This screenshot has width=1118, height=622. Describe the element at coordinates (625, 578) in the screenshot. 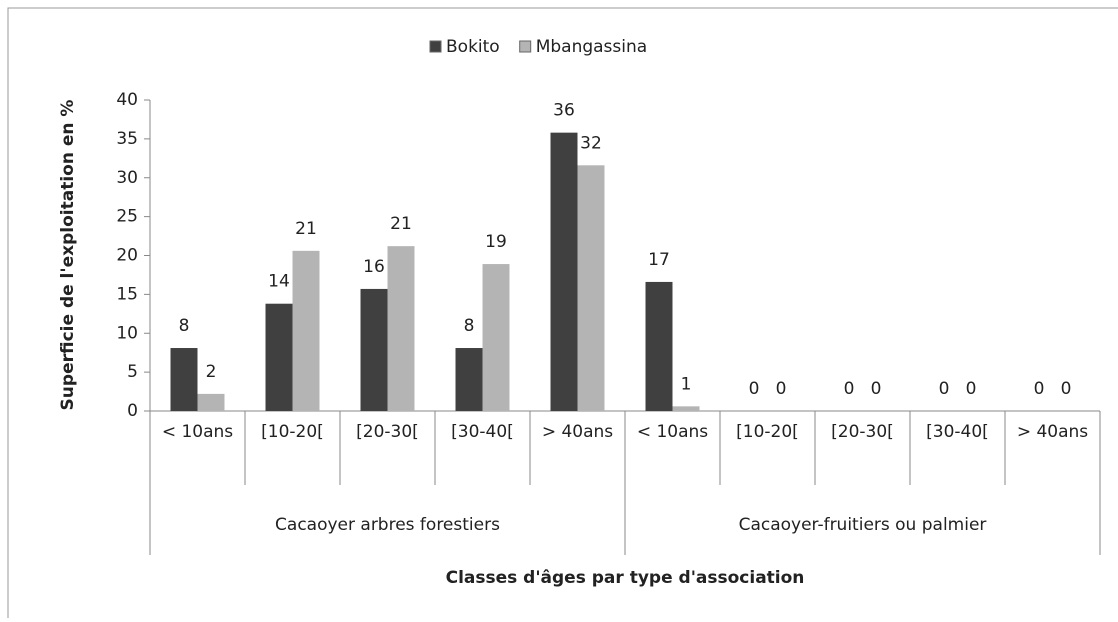

I see `x-axis-title: Classes d'âges par type d'association` at that location.